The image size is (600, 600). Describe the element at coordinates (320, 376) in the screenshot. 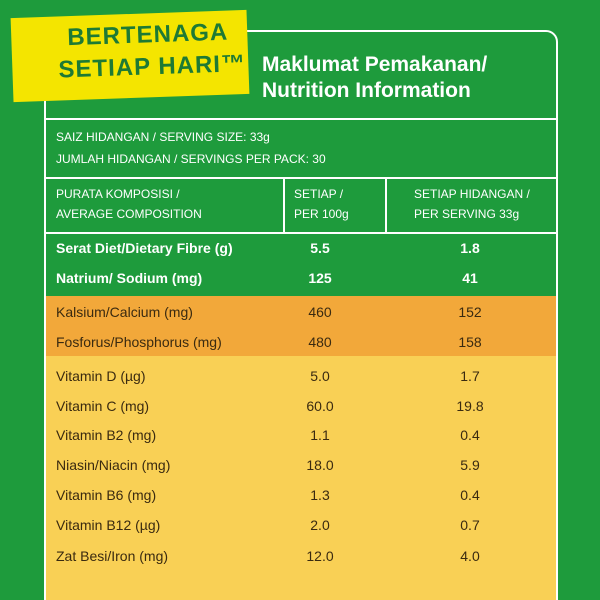

I see `nutrient-value: 5.0` at that location.